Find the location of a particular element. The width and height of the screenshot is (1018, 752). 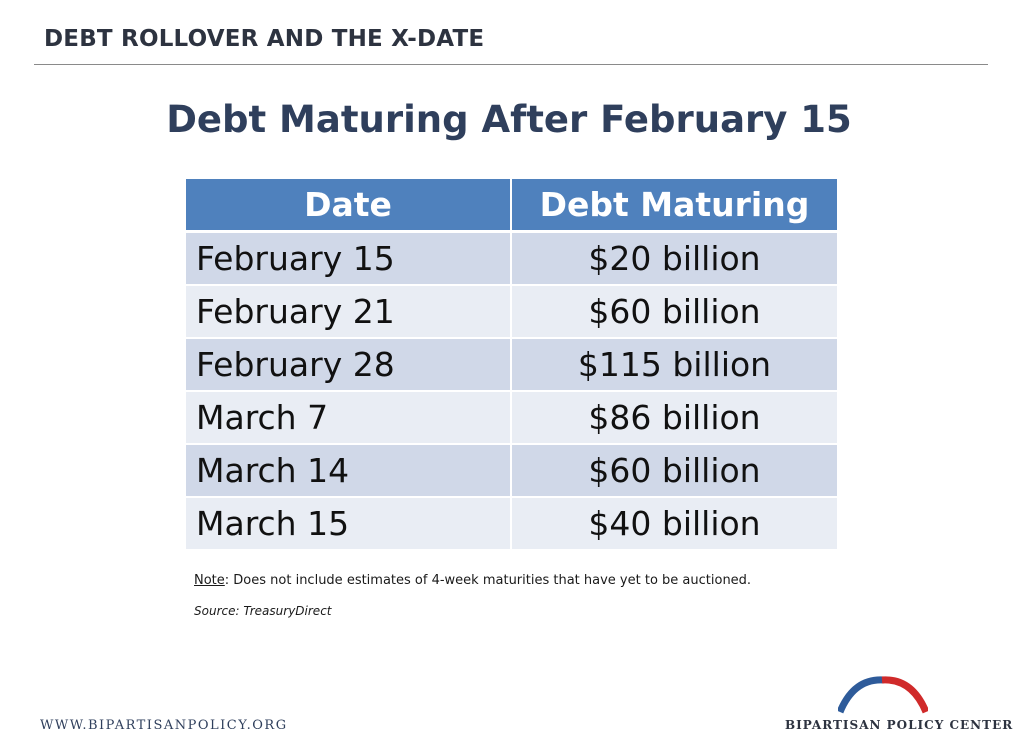

note-label: Note is located at coordinates (209, 580).